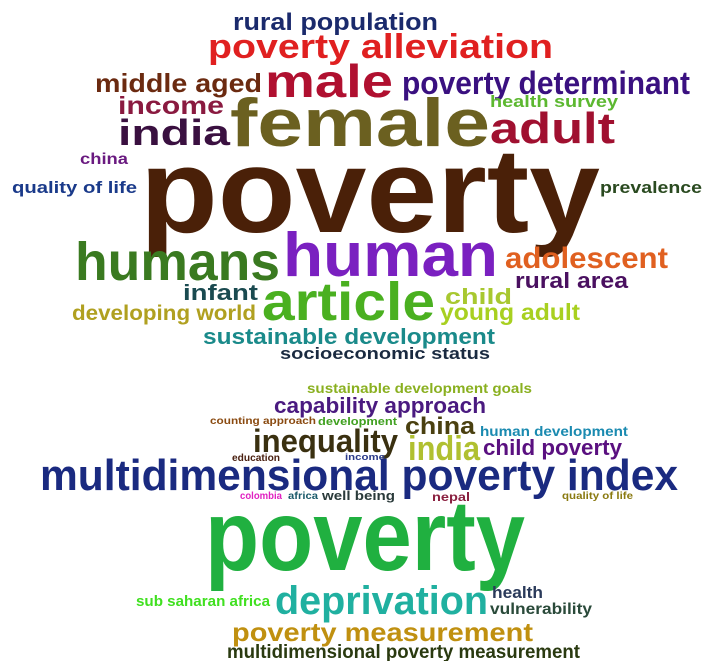 This screenshot has width=720, height=661. Describe the element at coordinates (335, 22) in the screenshot. I see `cloud-word: rural population` at that location.